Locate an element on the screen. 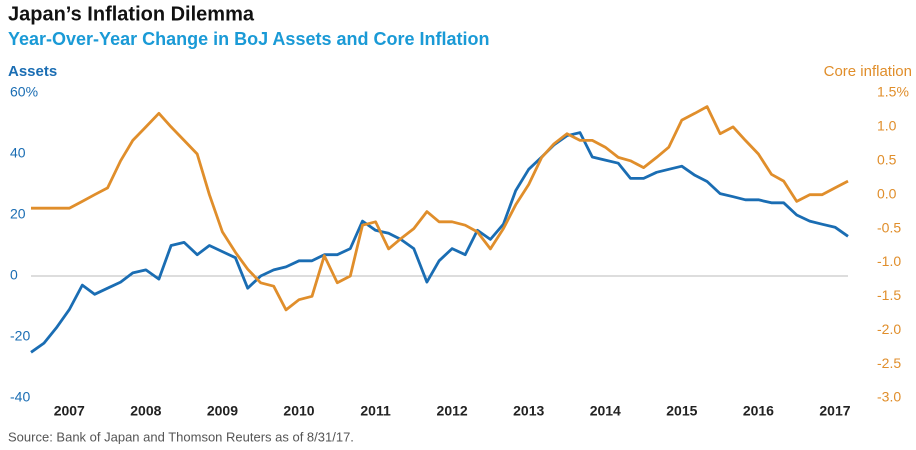  y2-axis-label: Core inflation is located at coordinates (868, 71).